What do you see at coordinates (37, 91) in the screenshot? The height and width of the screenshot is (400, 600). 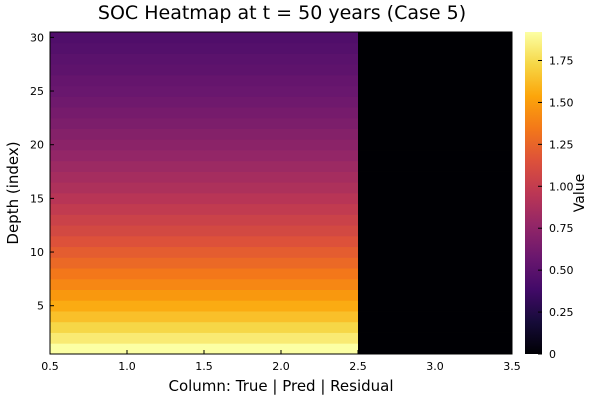 I see `y-tick-label: 25` at bounding box center [37, 91].